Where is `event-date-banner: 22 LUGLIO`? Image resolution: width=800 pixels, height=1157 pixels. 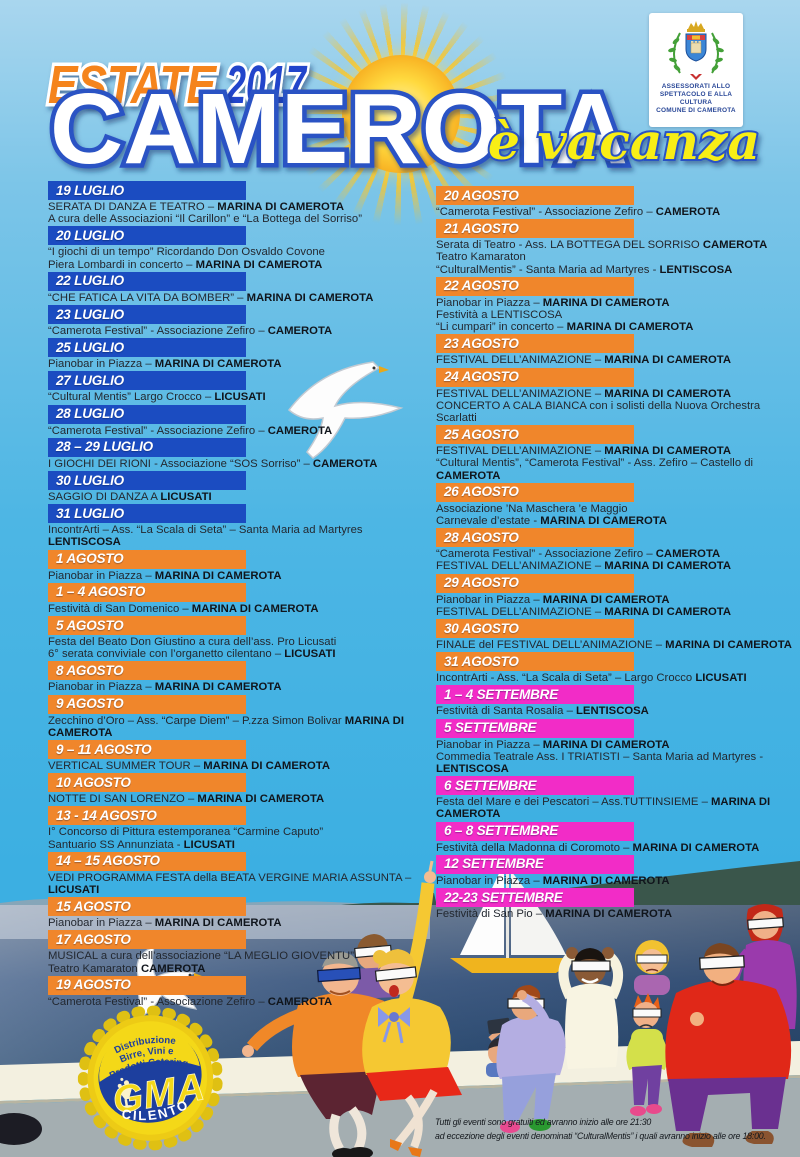 event-date-banner: 22 LUGLIO is located at coordinates (147, 281).